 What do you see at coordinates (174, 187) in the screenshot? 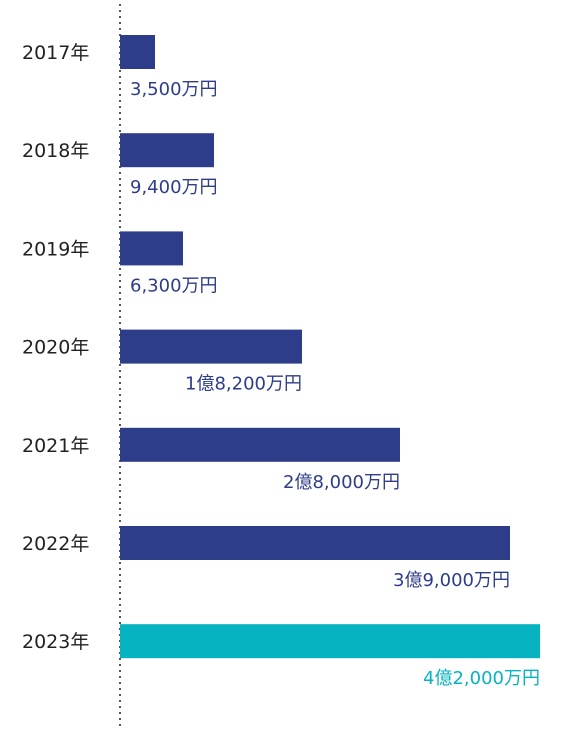
I see `value-label: 9,400万円` at bounding box center [174, 187].